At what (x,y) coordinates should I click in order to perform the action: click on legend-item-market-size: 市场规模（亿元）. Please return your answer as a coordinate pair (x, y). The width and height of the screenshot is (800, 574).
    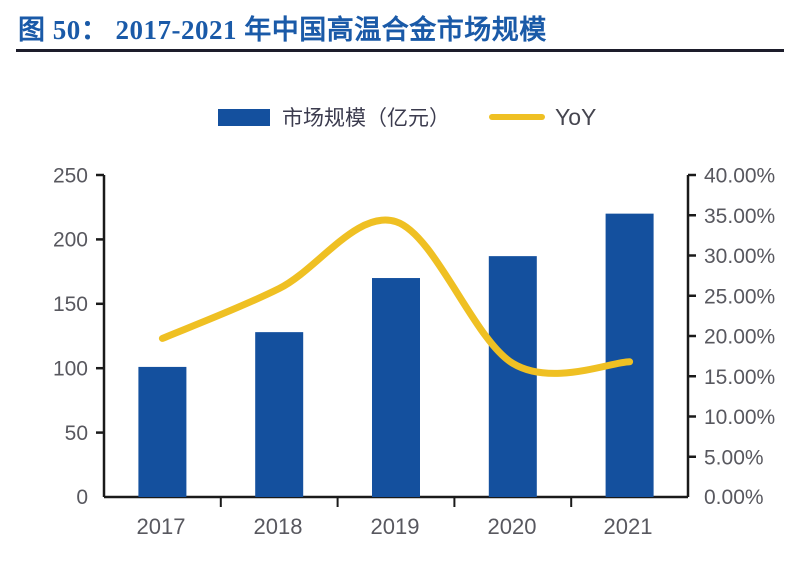
    Looking at the image, I should click on (334, 117).